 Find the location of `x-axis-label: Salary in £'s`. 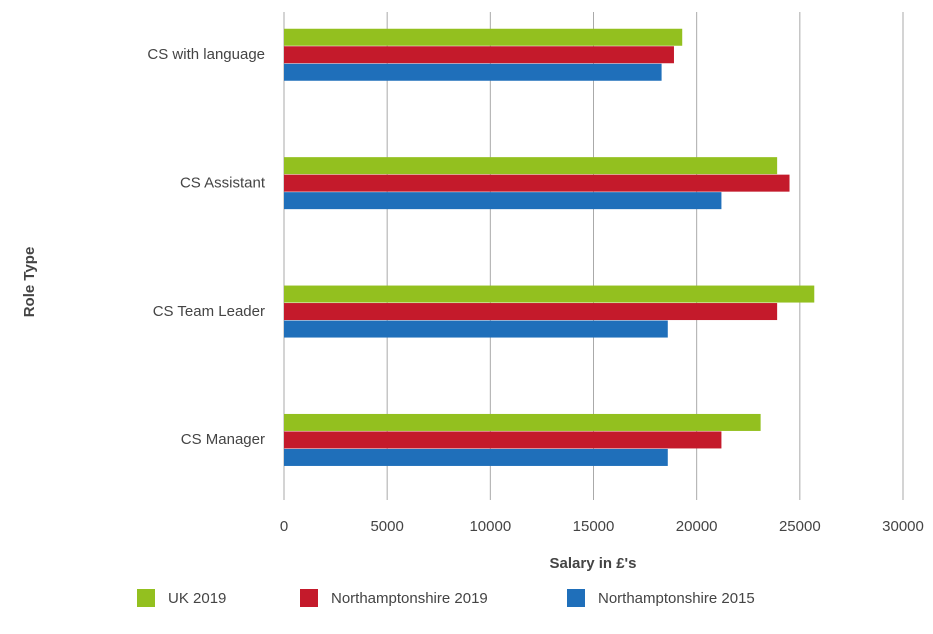

x-axis-label: Salary in £'s is located at coordinates (593, 563).